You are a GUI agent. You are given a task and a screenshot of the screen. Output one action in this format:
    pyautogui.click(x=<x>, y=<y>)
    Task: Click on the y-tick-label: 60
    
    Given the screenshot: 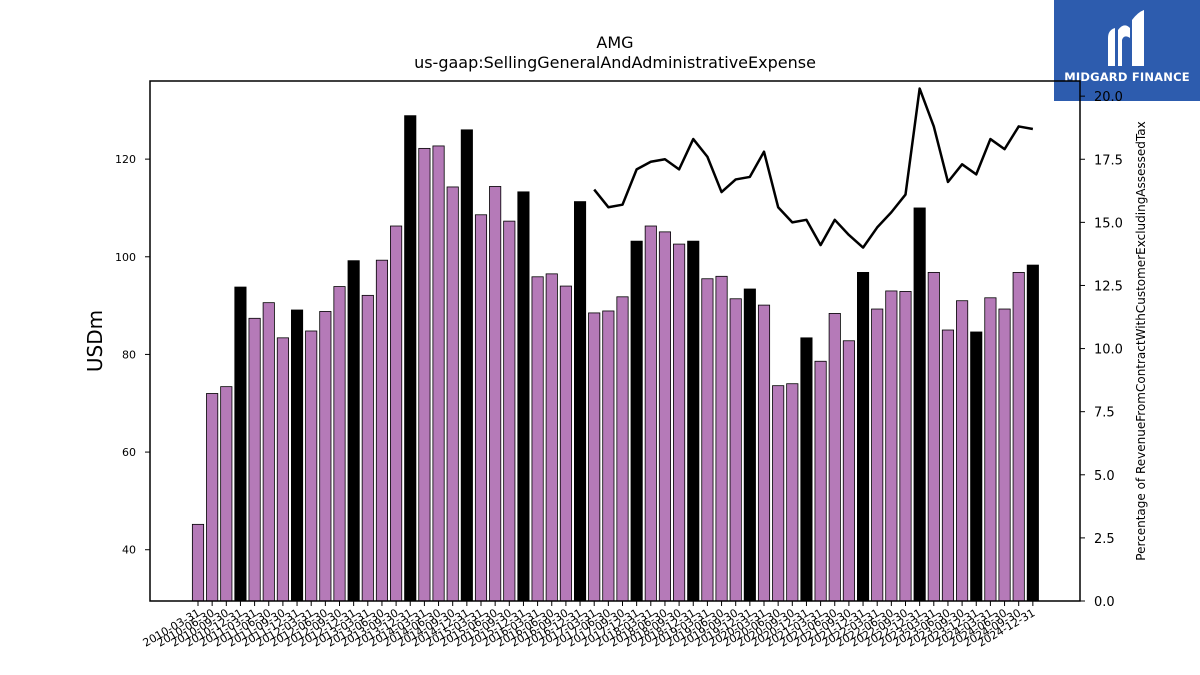 What is the action you would take?
    pyautogui.click(x=129, y=452)
    